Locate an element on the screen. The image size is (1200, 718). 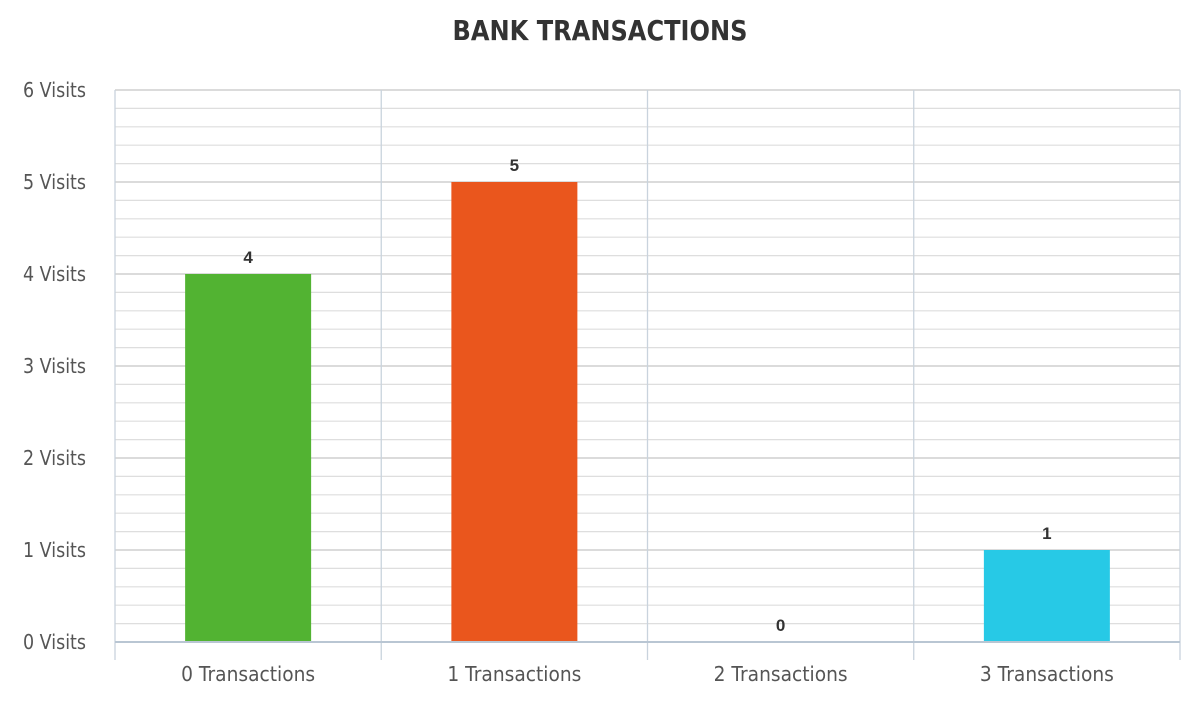
data-label: 1 is located at coordinates (1046, 533).